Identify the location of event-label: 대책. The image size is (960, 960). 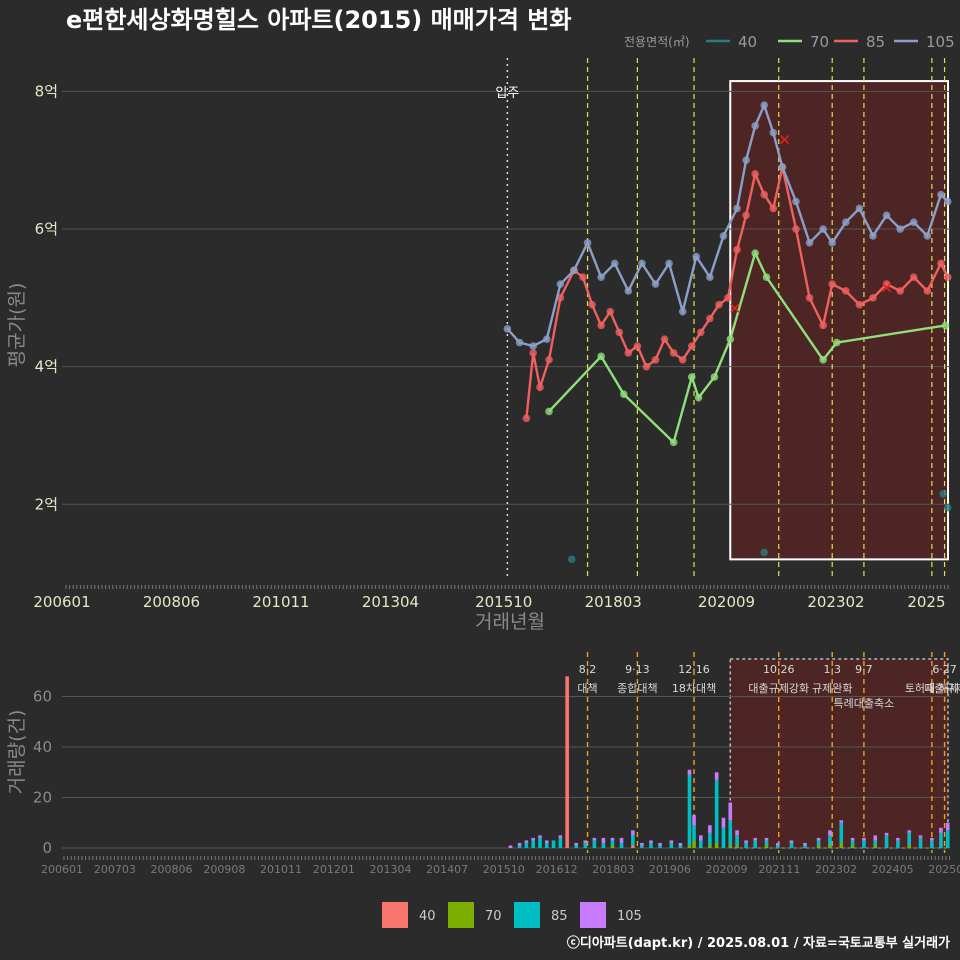
(587, 688).